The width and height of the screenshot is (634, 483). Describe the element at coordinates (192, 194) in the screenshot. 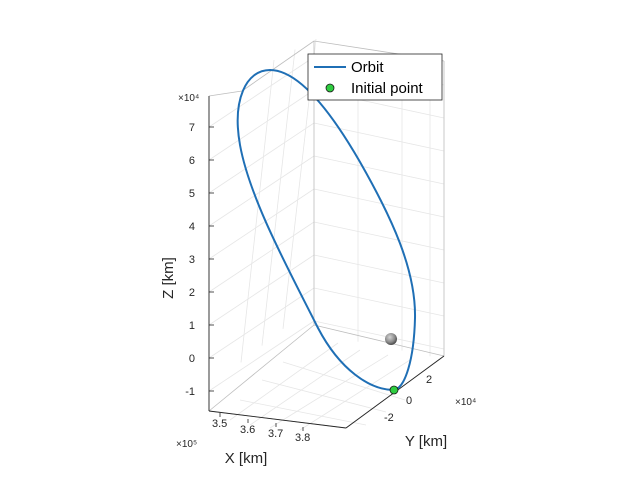

I see `z-tick-label: 5` at that location.